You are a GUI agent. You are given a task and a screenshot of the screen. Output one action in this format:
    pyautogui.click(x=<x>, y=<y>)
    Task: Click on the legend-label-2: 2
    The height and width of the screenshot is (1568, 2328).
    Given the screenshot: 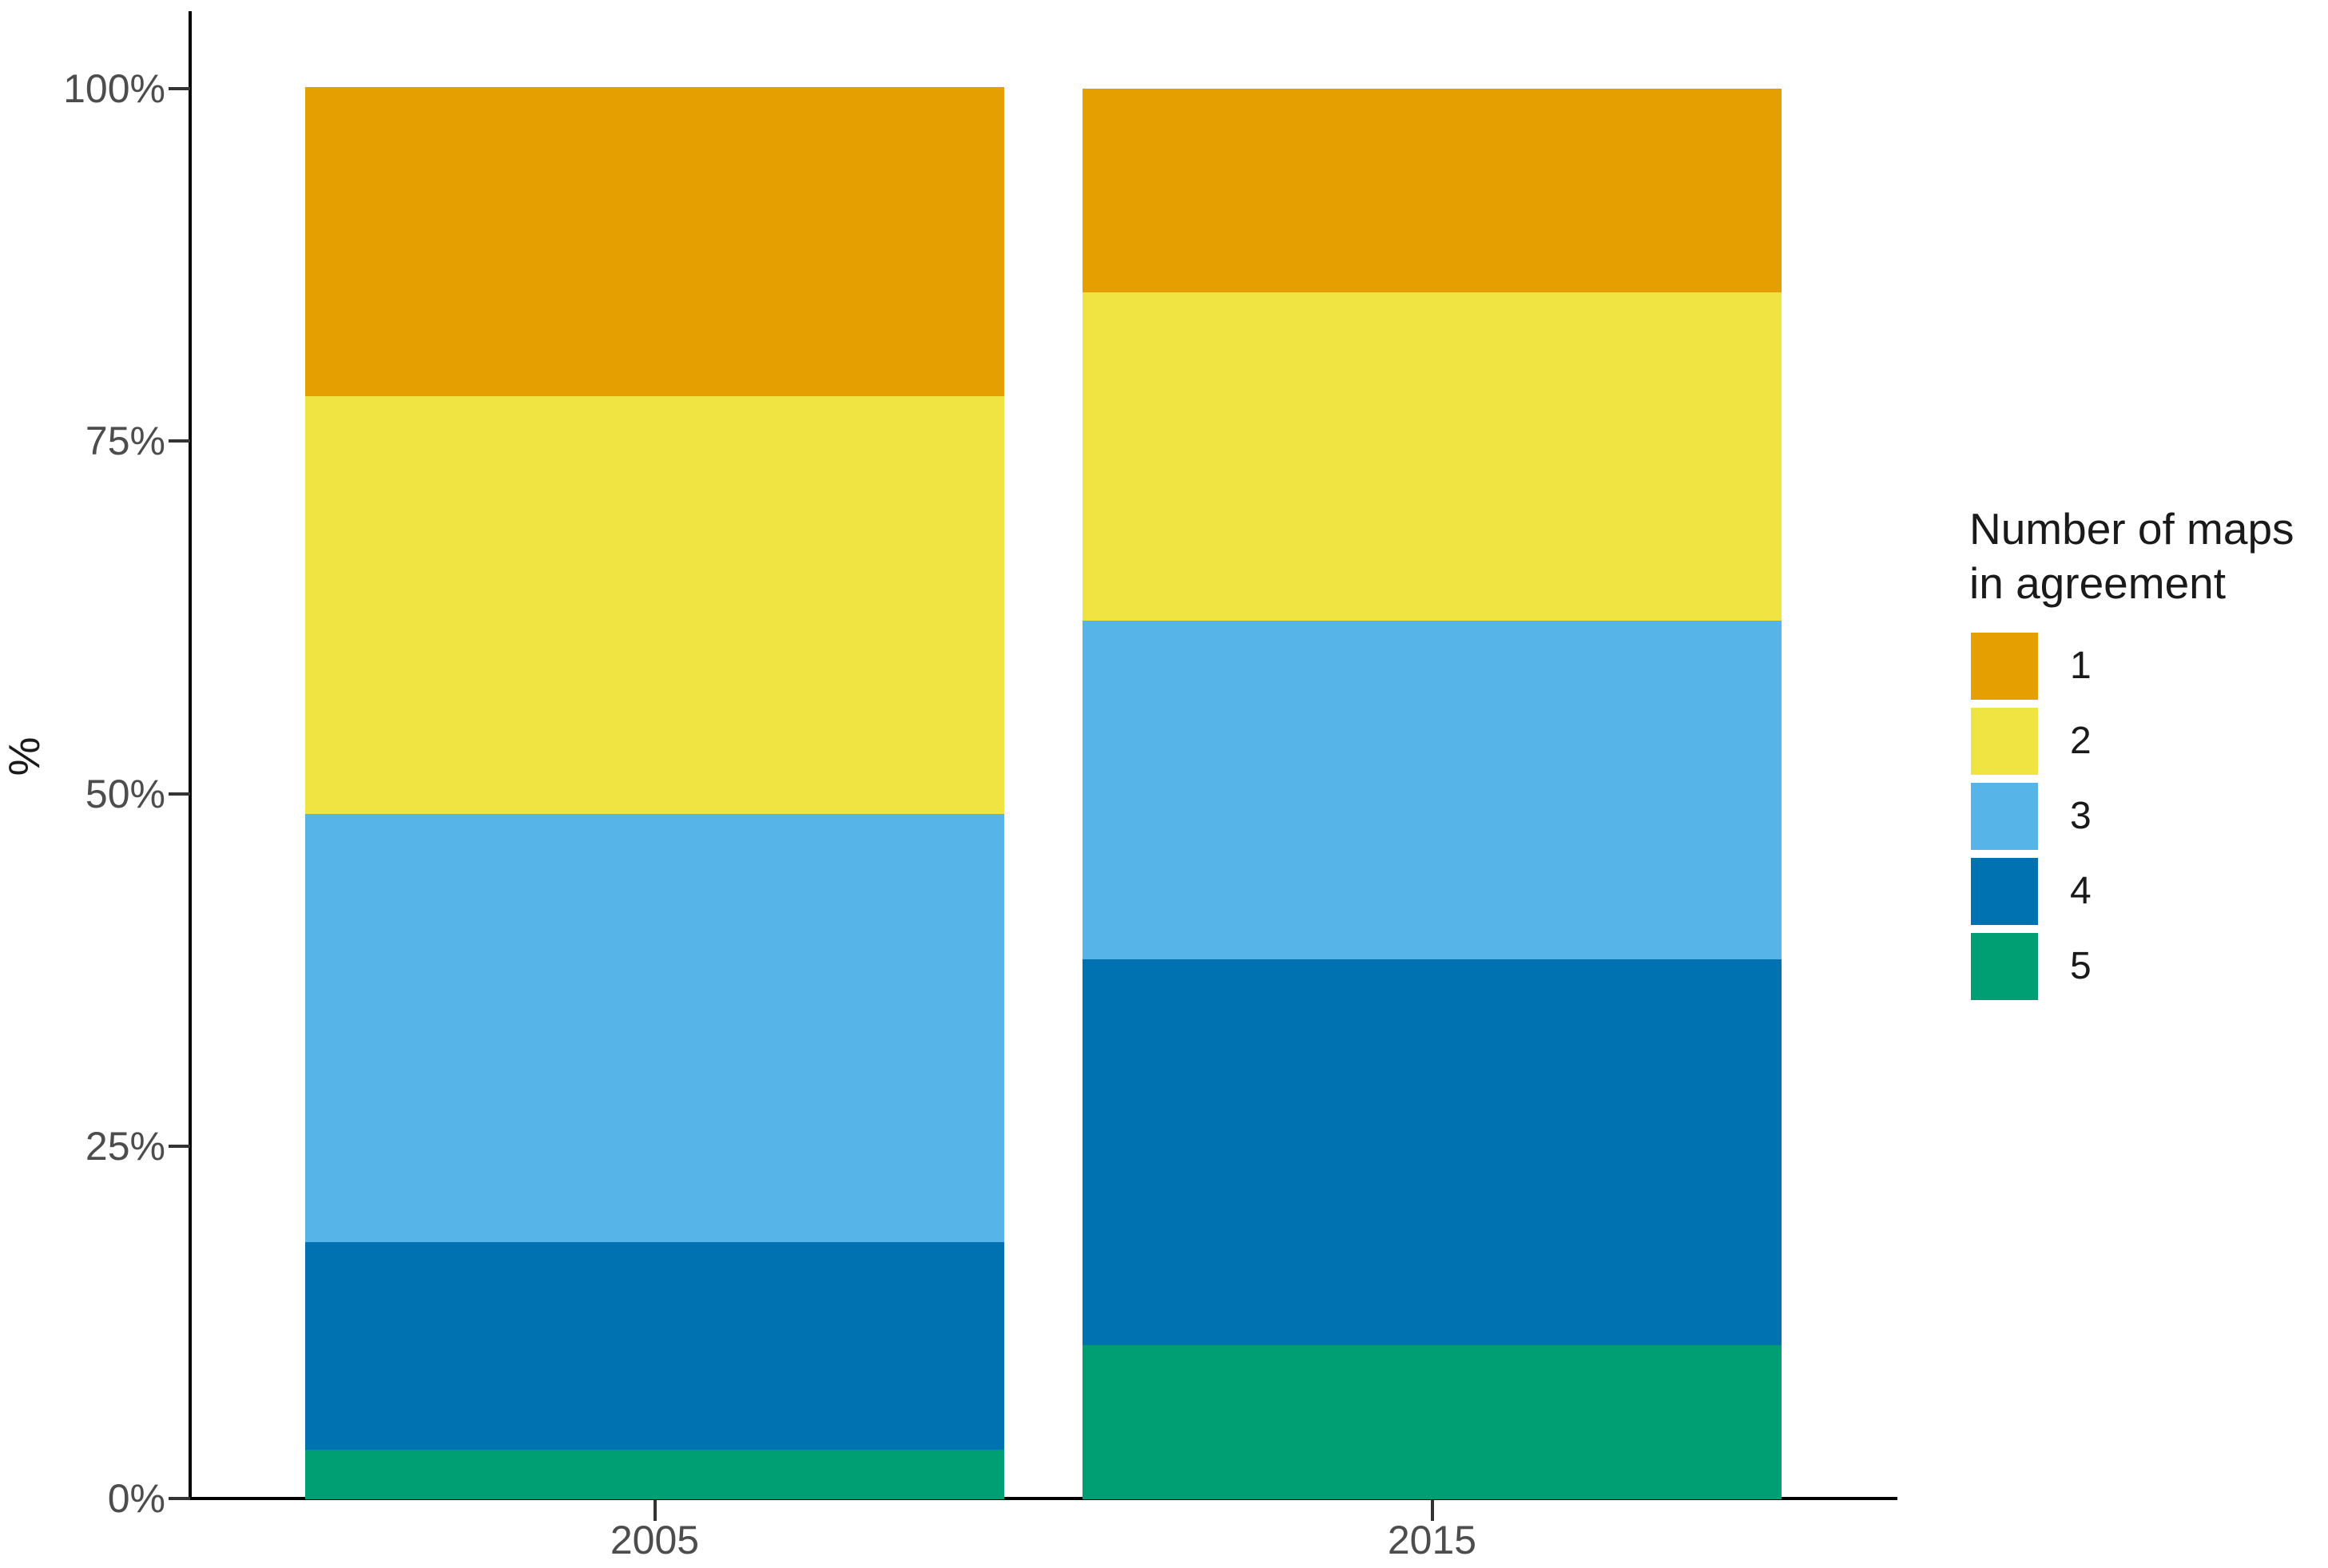 What is the action you would take?
    pyautogui.click(x=2081, y=741)
    